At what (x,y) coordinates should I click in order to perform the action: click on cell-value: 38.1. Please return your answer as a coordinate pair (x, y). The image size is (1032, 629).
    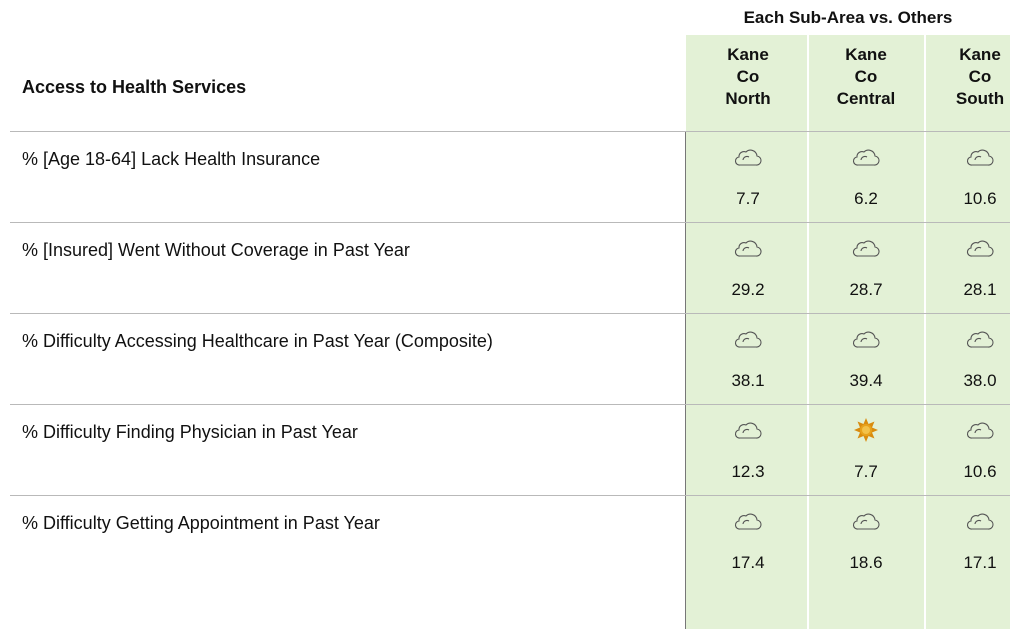
    Looking at the image, I should click on (748, 380).